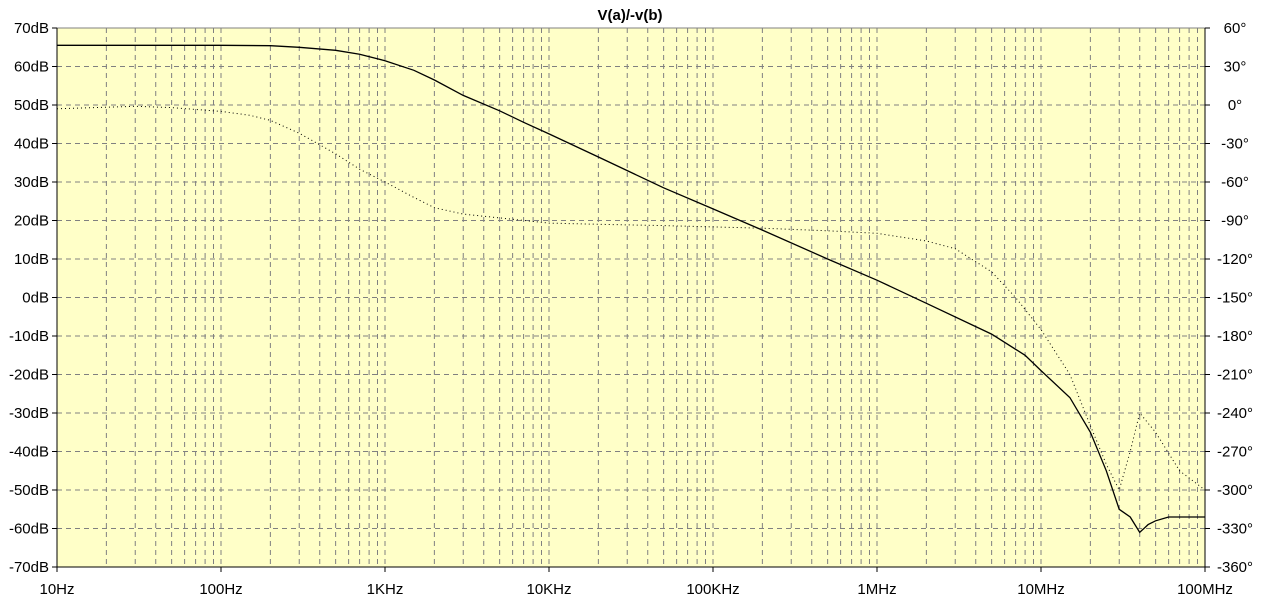 The width and height of the screenshot is (1271, 608). Describe the element at coordinates (29, 529) in the screenshot. I see `y-left-tick-label: -60dB` at that location.